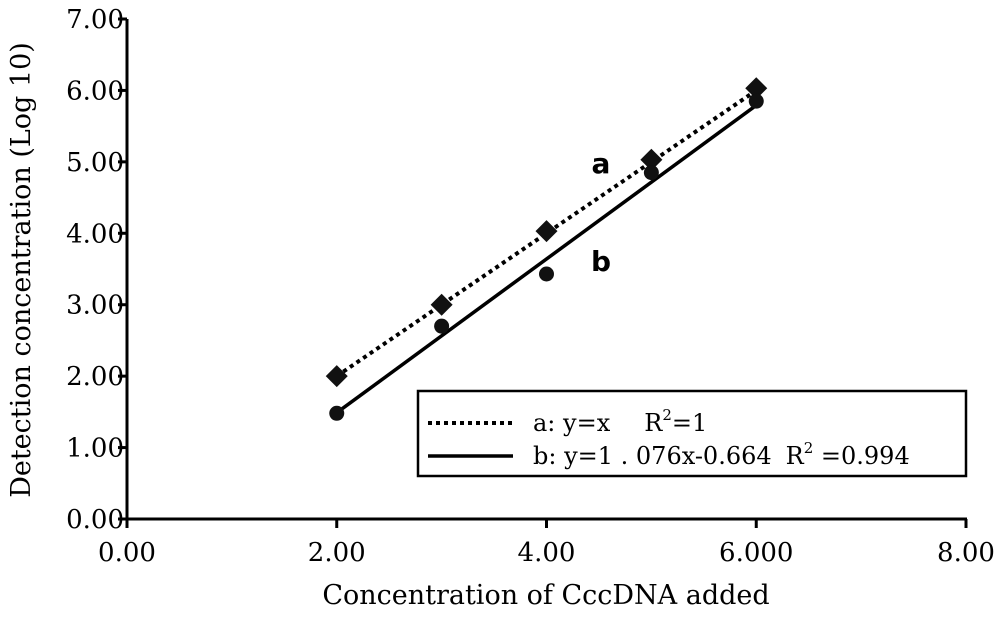  What do you see at coordinates (96, 270) in the screenshot?
I see `y-ticks: 0.00 1.00 2.00 3.00 4.00 5.00 6.00 7.00` at bounding box center [96, 270].